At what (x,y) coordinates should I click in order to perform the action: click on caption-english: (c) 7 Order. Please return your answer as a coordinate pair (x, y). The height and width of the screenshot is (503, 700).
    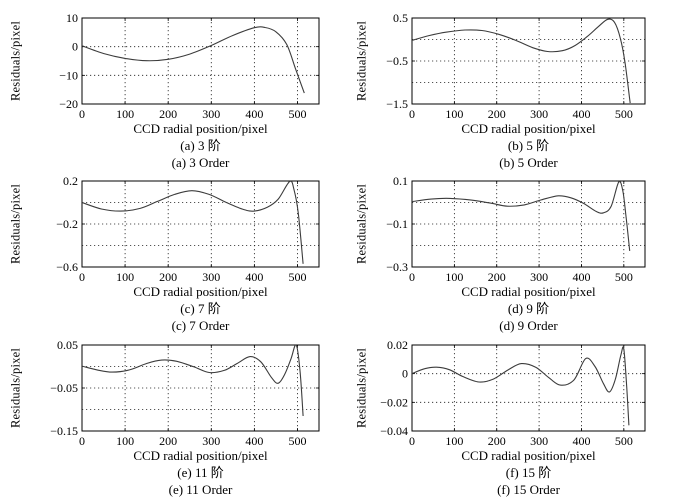
    Looking at the image, I should click on (200, 325).